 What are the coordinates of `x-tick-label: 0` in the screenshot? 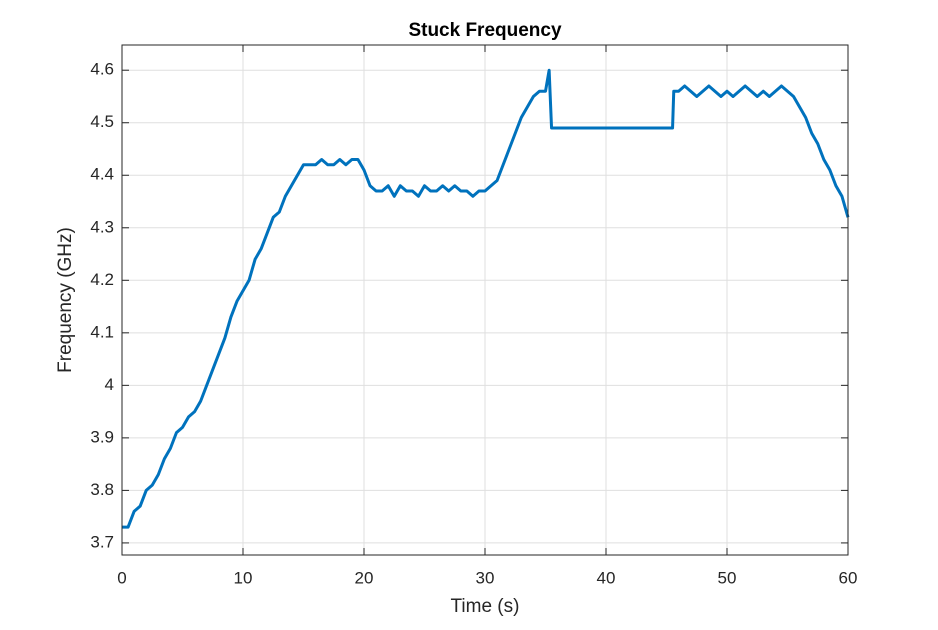 It's located at (121, 577).